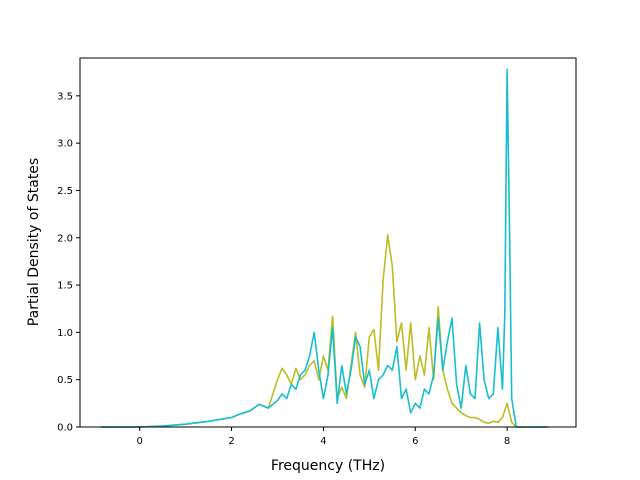 The height and width of the screenshot is (480, 640). I want to click on y-axis-ticks: 0.0 0.5 1.0 1.5 2.0 2.5 3.0 3.5, so click(68, 262).